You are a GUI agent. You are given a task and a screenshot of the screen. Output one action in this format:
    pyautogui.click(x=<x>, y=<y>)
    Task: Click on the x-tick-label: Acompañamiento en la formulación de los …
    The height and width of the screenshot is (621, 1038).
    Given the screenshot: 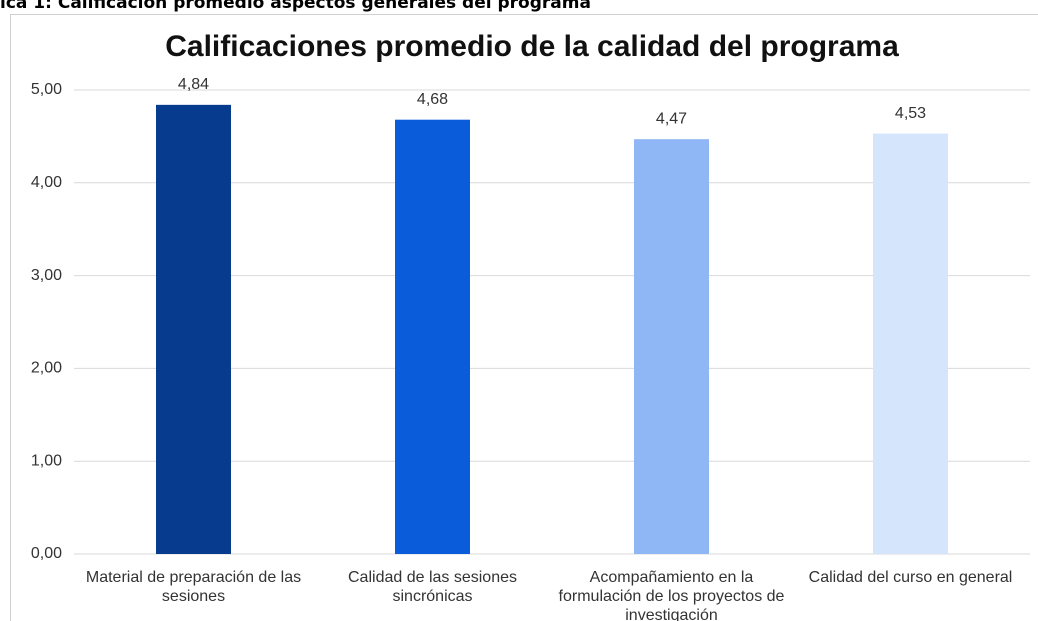 What is the action you would take?
    pyautogui.click(x=671, y=595)
    